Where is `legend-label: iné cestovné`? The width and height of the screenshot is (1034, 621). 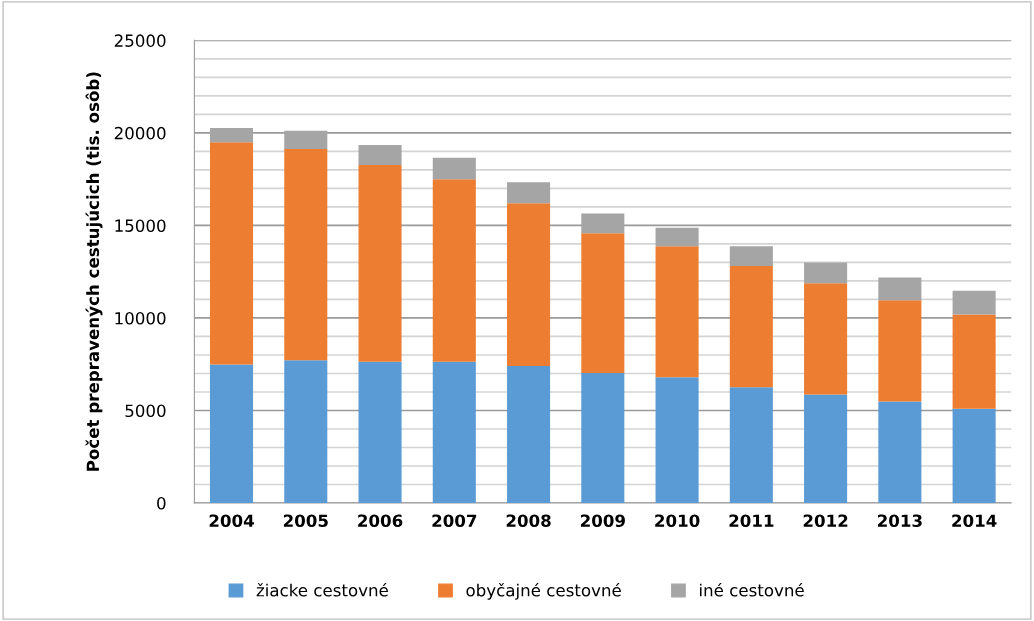 legend-label: iné cestovné is located at coordinates (752, 589).